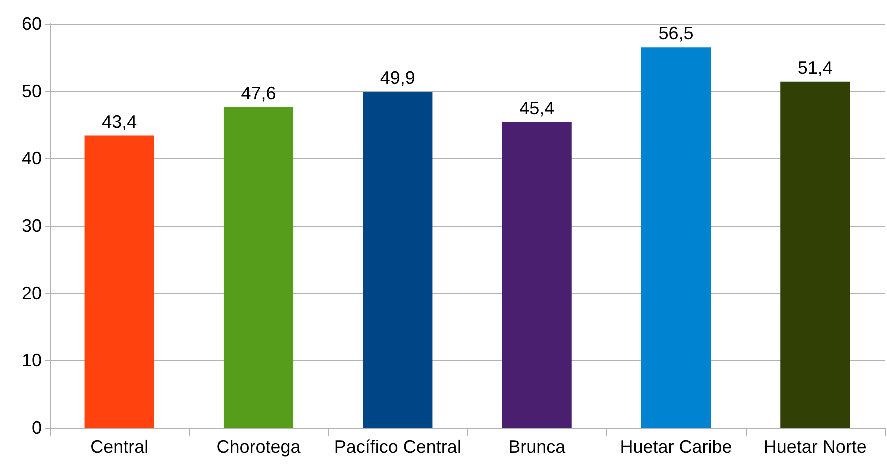 The image size is (887, 466). Describe the element at coordinates (119, 447) in the screenshot. I see `x-tick-label: Central` at that location.